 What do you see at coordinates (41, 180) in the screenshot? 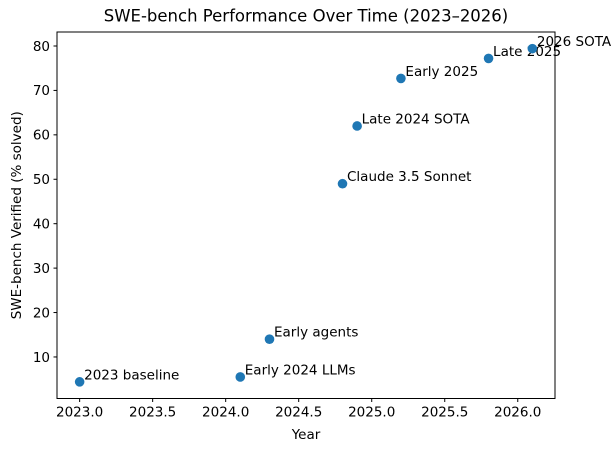
I see `y-tick-label: 50` at bounding box center [41, 180].